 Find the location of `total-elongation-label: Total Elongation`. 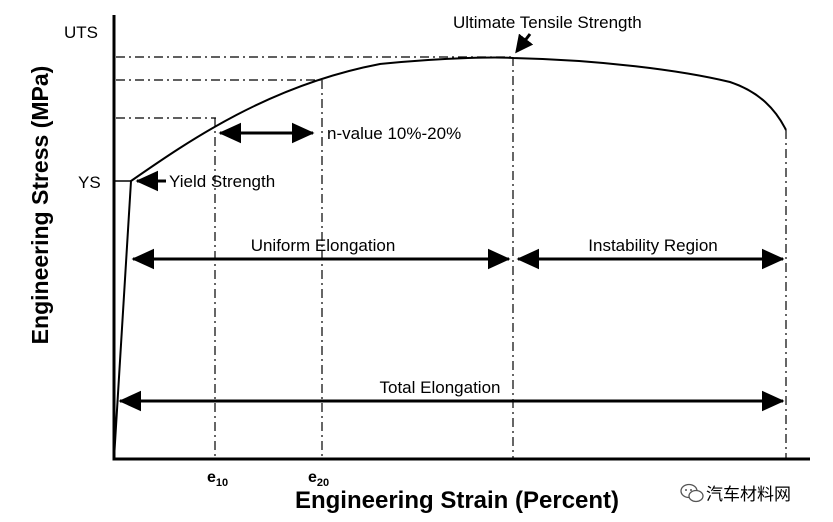

total-elongation-label: Total Elongation is located at coordinates (440, 387).